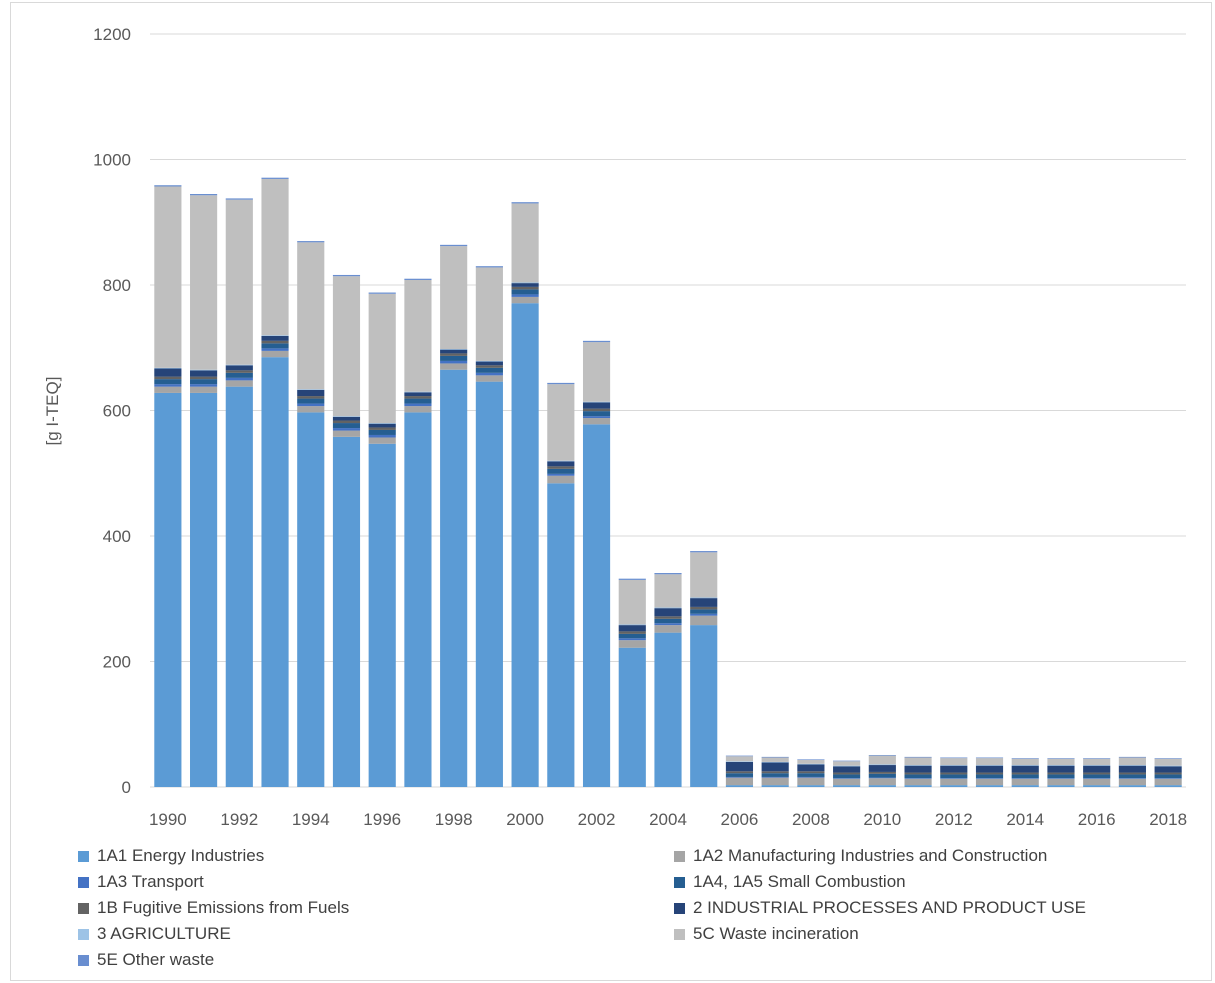 This screenshot has width=1215, height=983. Describe the element at coordinates (489, 526) in the screenshot. I see `bar-stack-1999` at that location.